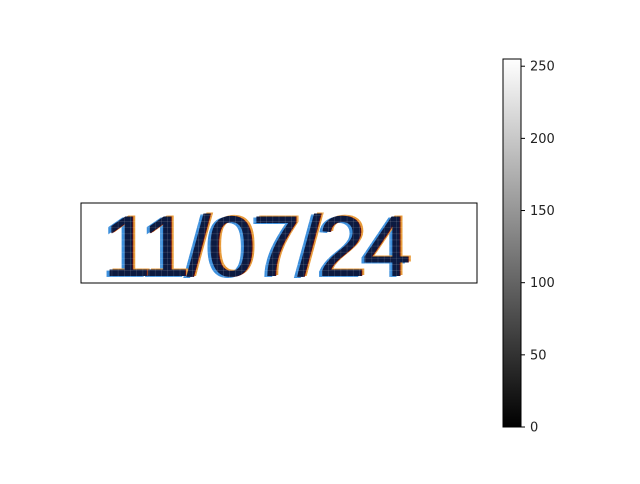 Image resolution: width=640 pixels, height=484 pixels. What do you see at coordinates (534, 428) in the screenshot?
I see `colorbar-tick-label: 0` at bounding box center [534, 428].